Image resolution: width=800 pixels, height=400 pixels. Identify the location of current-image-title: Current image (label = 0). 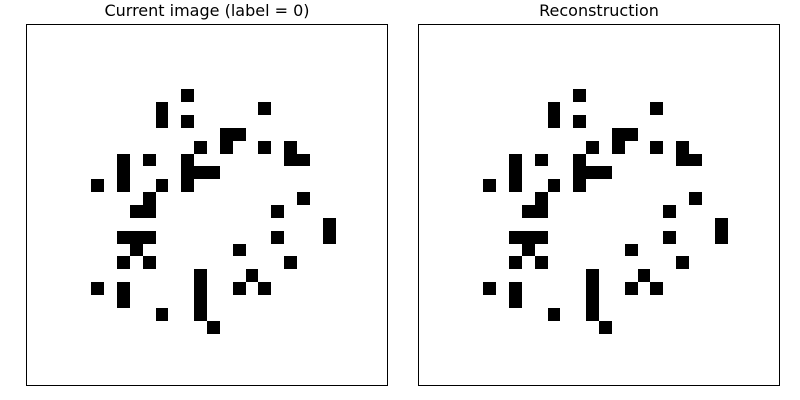
(207, 10).